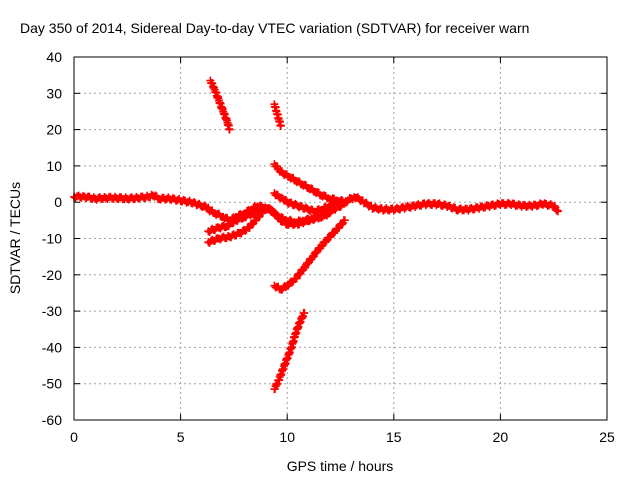  What do you see at coordinates (54, 130) in the screenshot?
I see `y-tick-label: 20` at bounding box center [54, 130].